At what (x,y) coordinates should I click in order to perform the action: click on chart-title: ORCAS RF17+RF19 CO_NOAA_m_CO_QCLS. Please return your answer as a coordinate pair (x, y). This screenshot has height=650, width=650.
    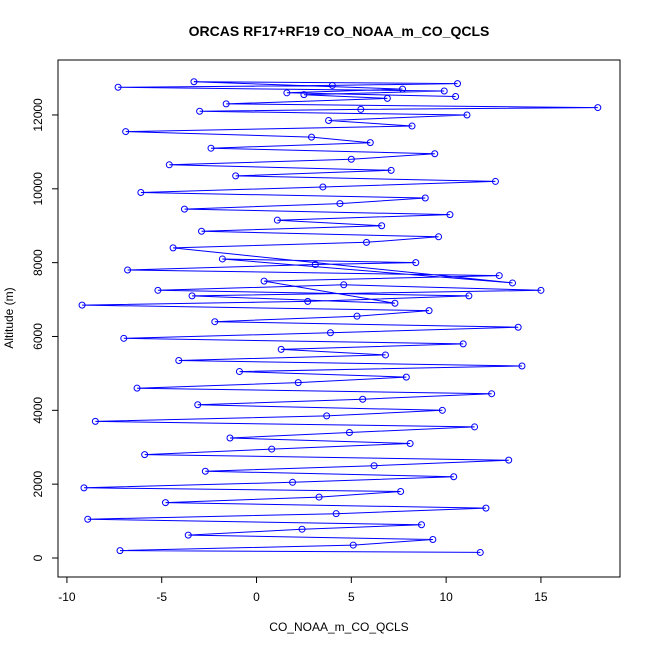
    Looking at the image, I should click on (339, 31).